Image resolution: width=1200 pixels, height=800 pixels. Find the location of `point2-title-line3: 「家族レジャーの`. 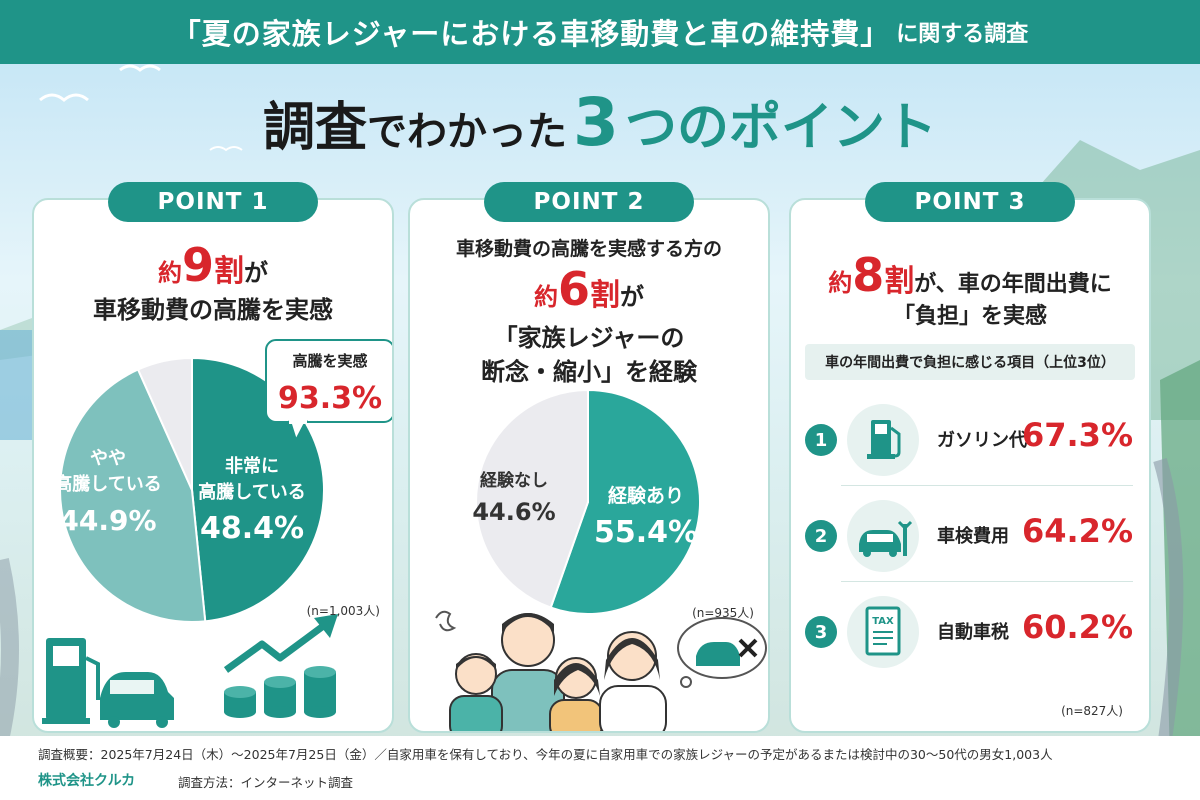

point2-title-line3: 「家族レジャーの is located at coordinates (589, 338).